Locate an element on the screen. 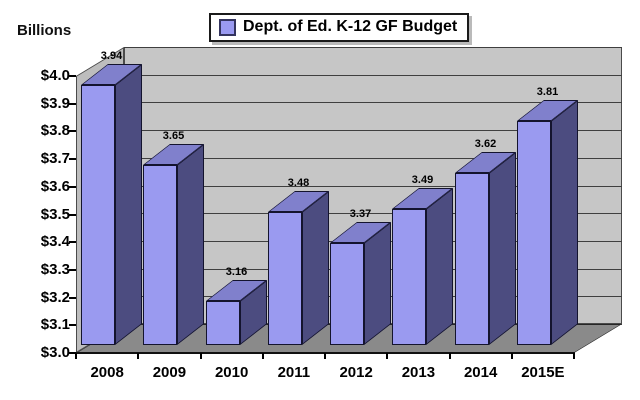 The height and width of the screenshot is (400, 640). bar-value-label-2008: 3.94 is located at coordinates (111, 56).